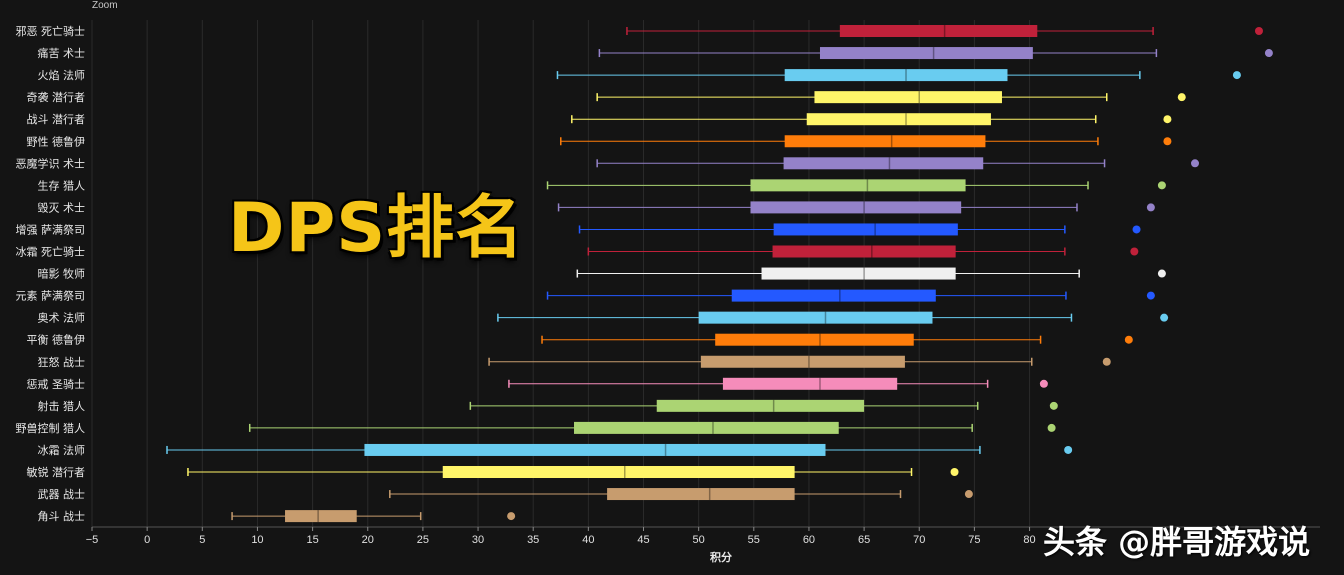 The width and height of the screenshot is (1344, 575). Describe the element at coordinates (721, 557) in the screenshot. I see `x-axis-title: 积分` at that location.